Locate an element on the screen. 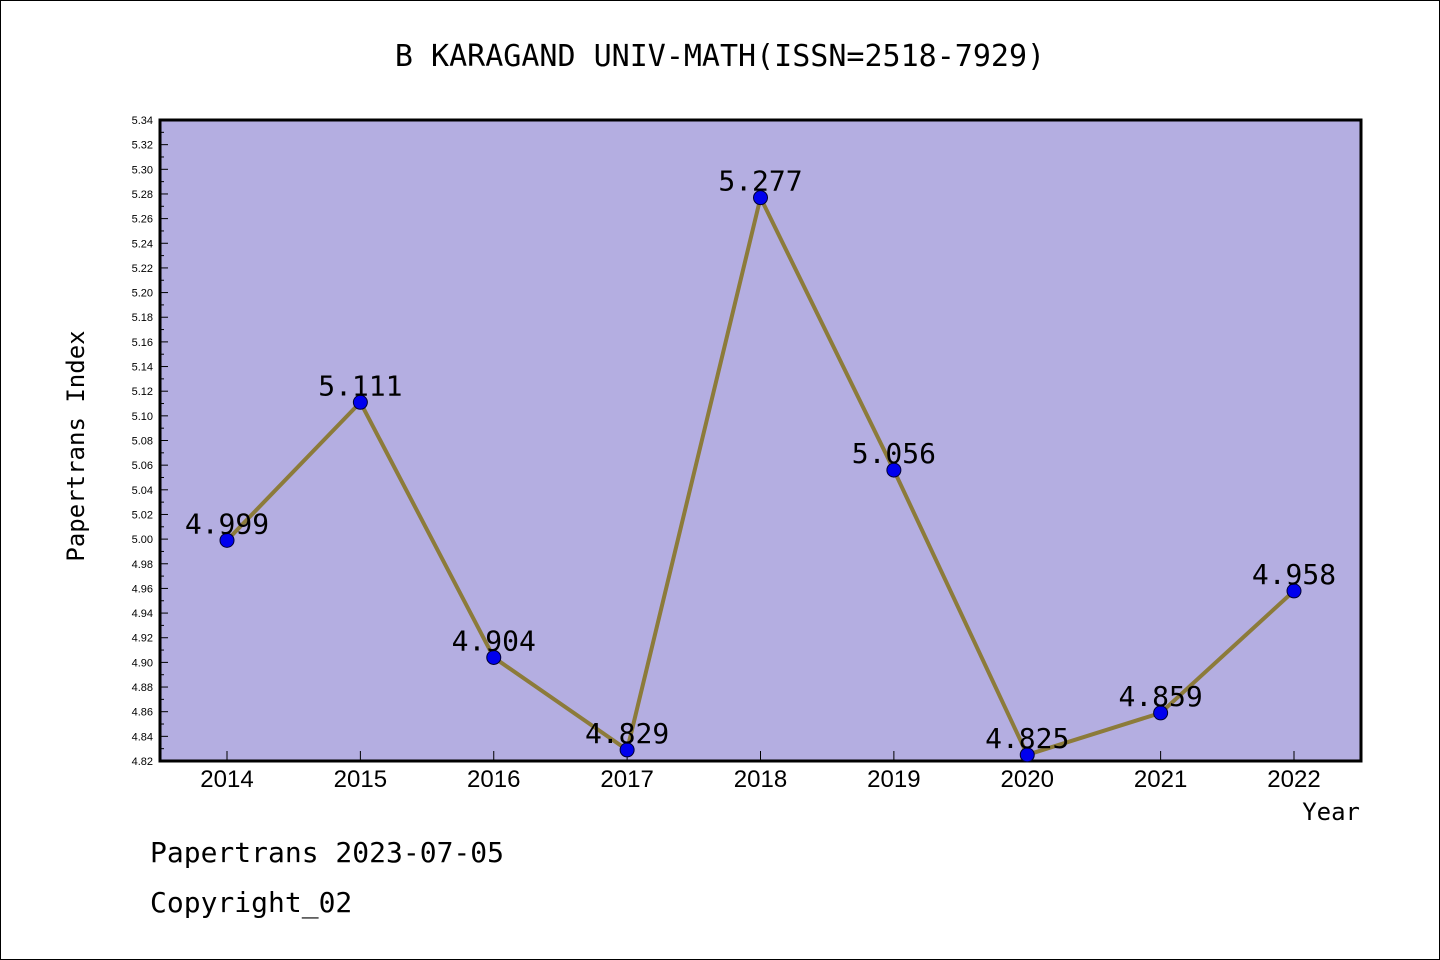  data-label: 4.859 is located at coordinates (1160, 696).